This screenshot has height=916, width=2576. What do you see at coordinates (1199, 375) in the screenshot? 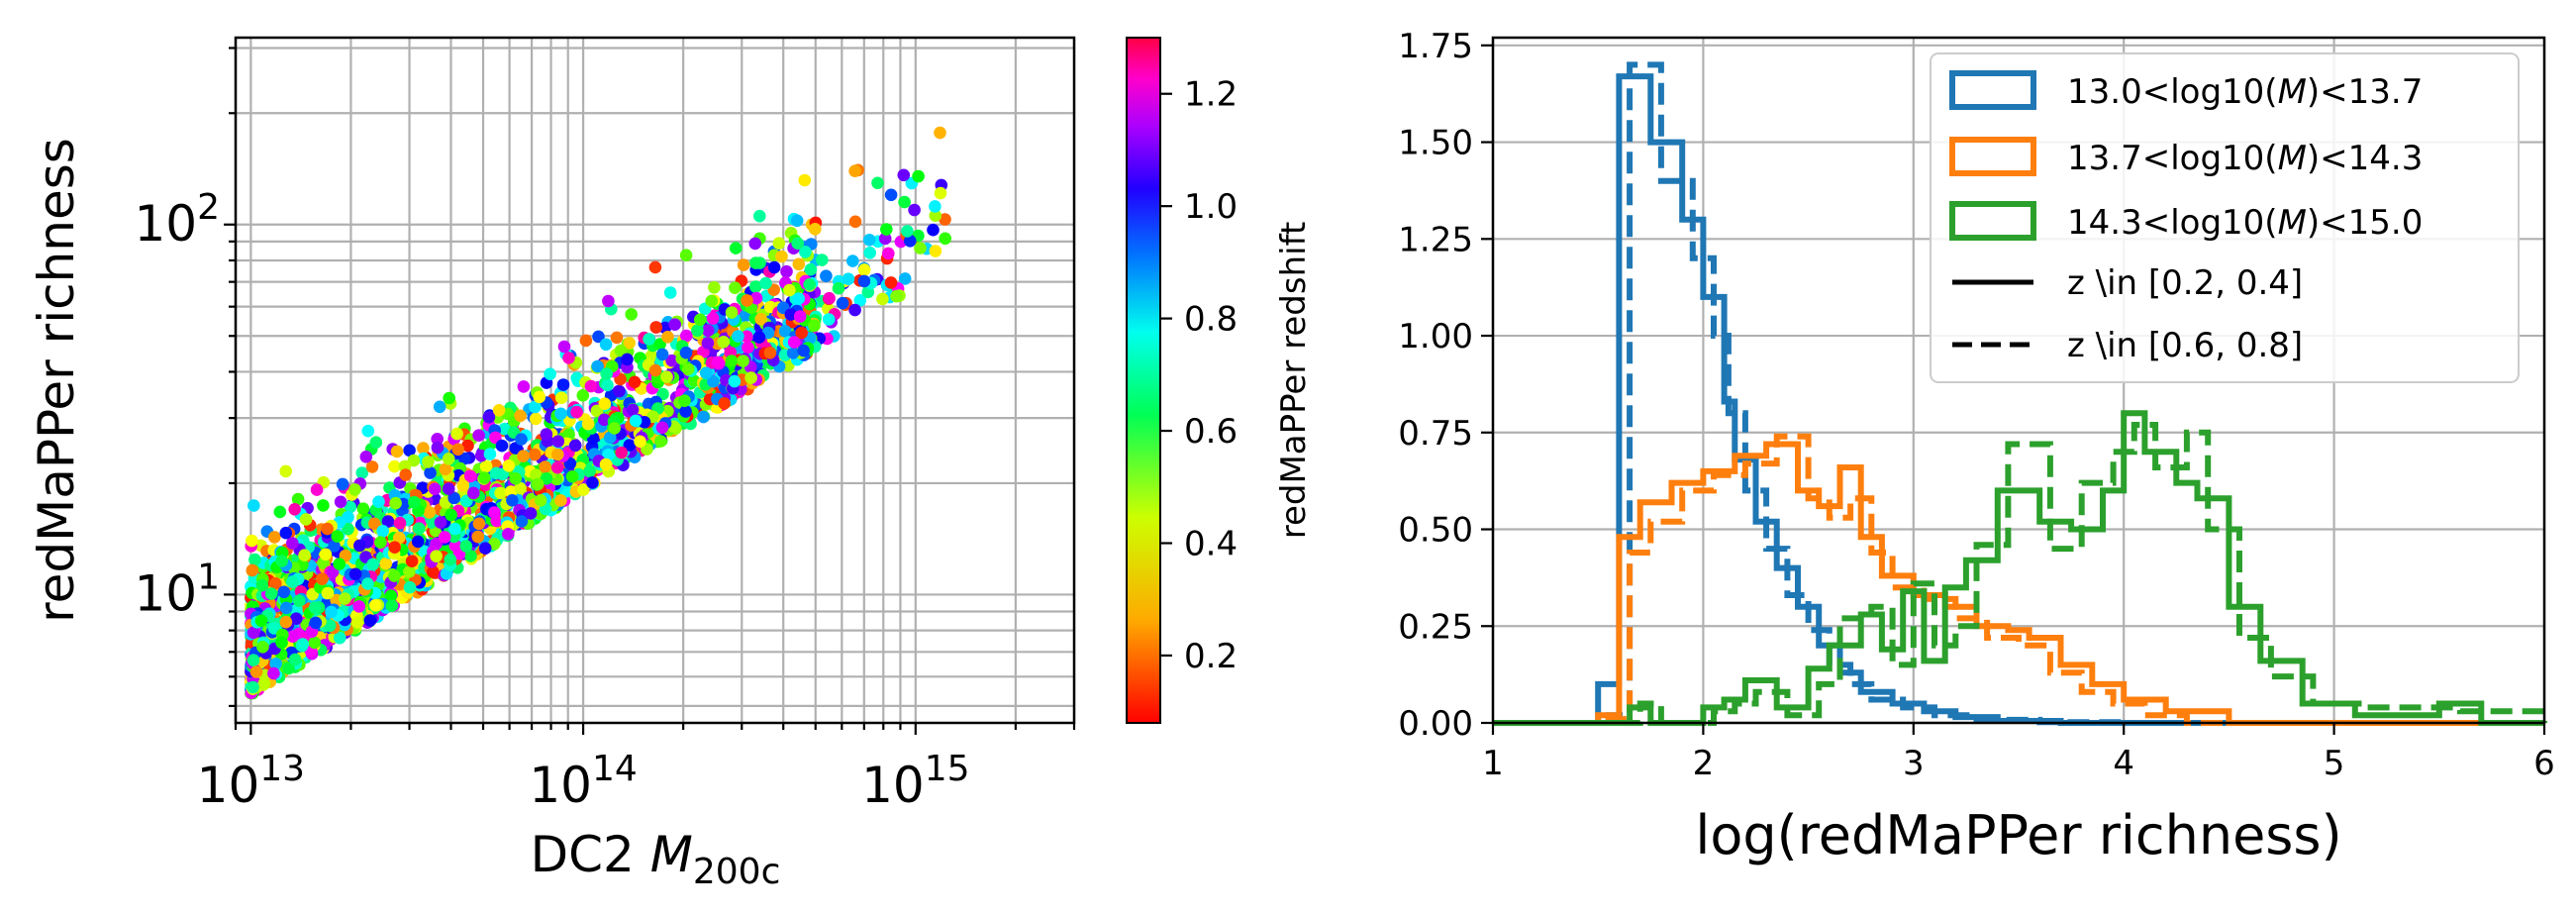
I see `colorbar-ticks: 0.2 0.4 0.6 0.8 1.0 1.2` at bounding box center [1199, 375].